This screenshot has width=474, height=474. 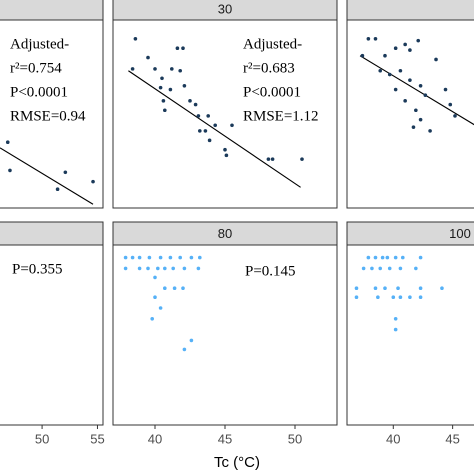 What do you see at coordinates (269, 68) in the screenshot?
I see `annotation: r²=0.683` at bounding box center [269, 68].